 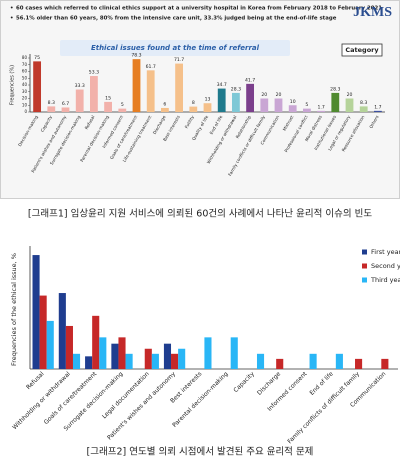 I want to click on y-axis-label: Frequencies (%), so click(x=13, y=85).